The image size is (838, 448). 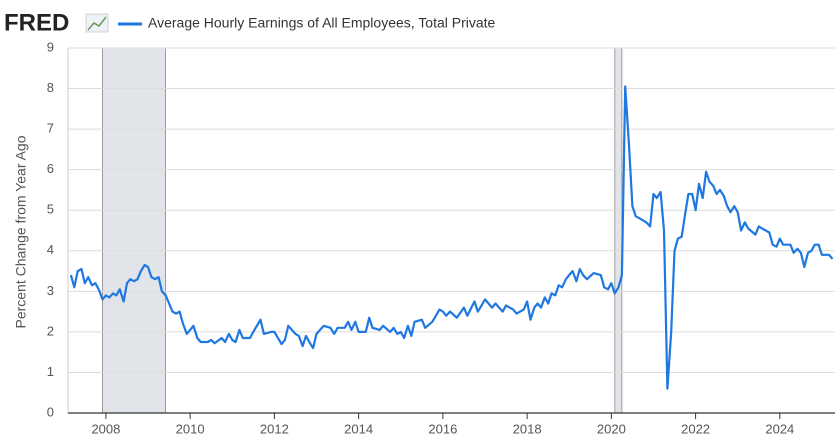 What do you see at coordinates (527, 428) in the screenshot?
I see `x-tick-label: 2018` at bounding box center [527, 428].